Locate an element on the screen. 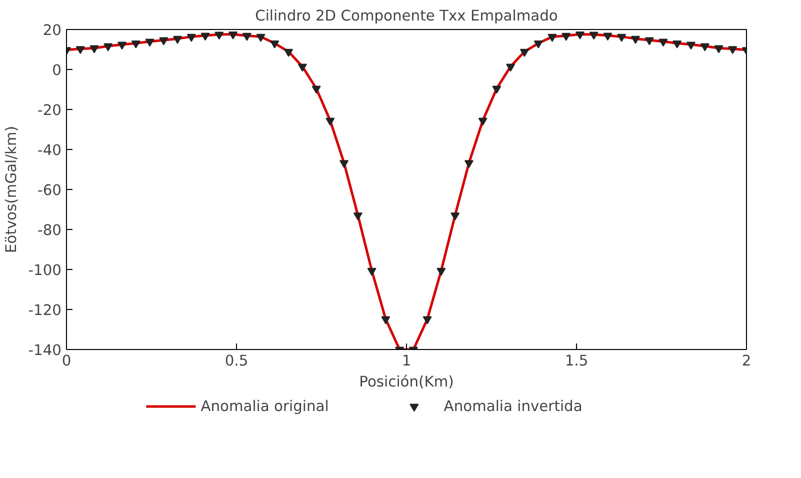 This screenshot has height=478, width=801. x-tick-label: 2 is located at coordinates (747, 361).